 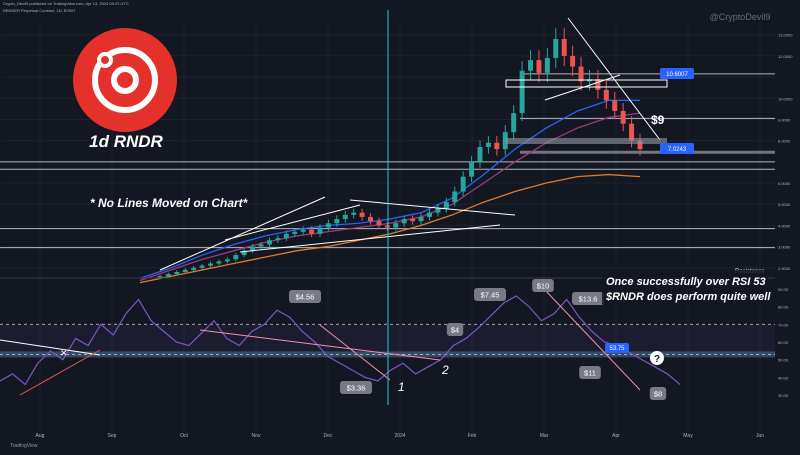 I want to click on price-axis-label: 13.0000, so click(x=785, y=35).